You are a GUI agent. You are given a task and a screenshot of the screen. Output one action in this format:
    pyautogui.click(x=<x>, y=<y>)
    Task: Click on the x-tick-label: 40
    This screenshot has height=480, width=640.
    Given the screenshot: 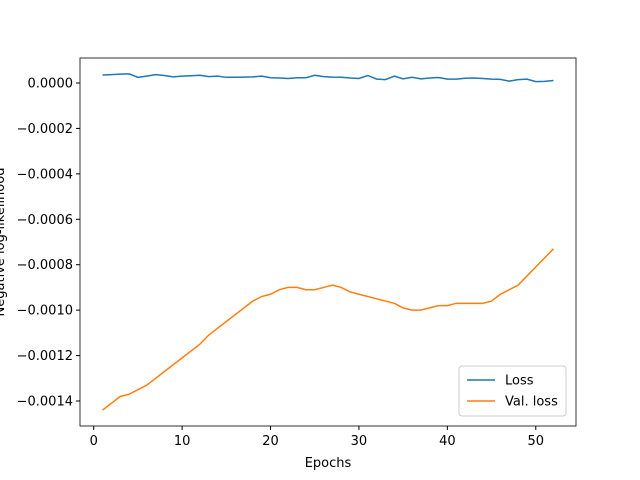 What is the action you would take?
    pyautogui.click(x=447, y=441)
    